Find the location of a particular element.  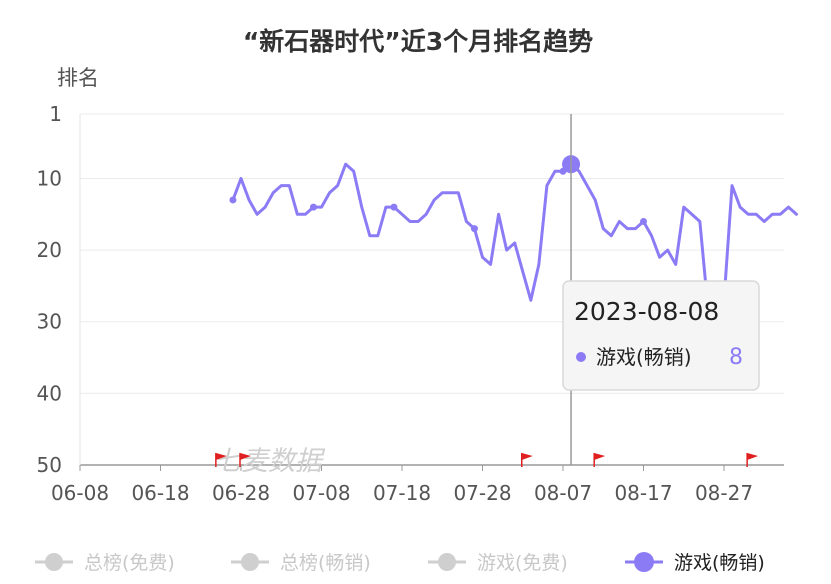

tooltip-series-name: 游戏(畅销) is located at coordinates (644, 357).